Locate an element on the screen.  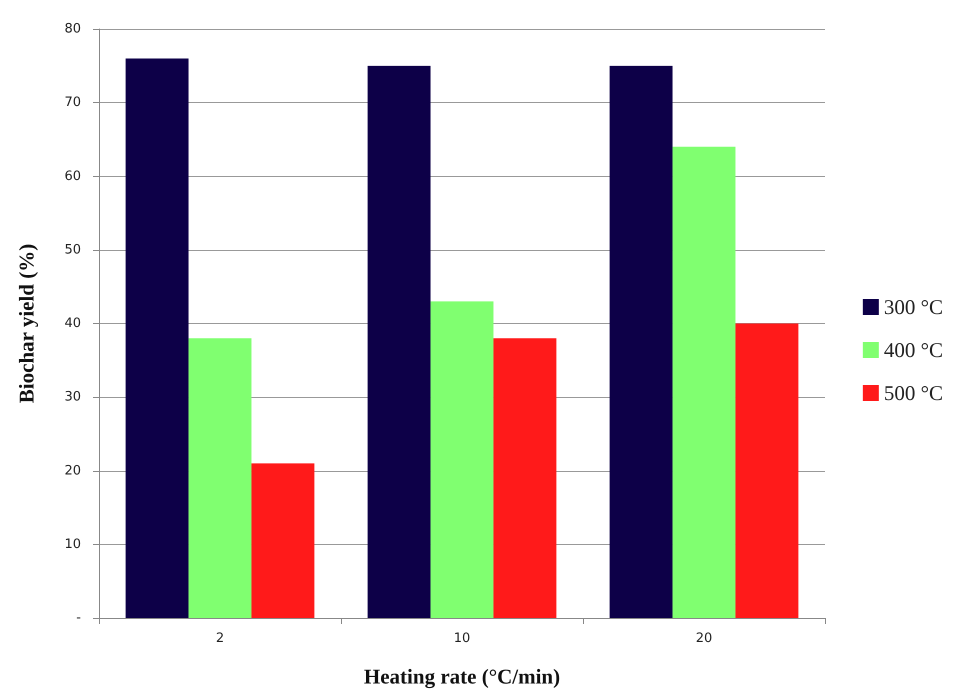
x-tick-label: 10 is located at coordinates (462, 638).